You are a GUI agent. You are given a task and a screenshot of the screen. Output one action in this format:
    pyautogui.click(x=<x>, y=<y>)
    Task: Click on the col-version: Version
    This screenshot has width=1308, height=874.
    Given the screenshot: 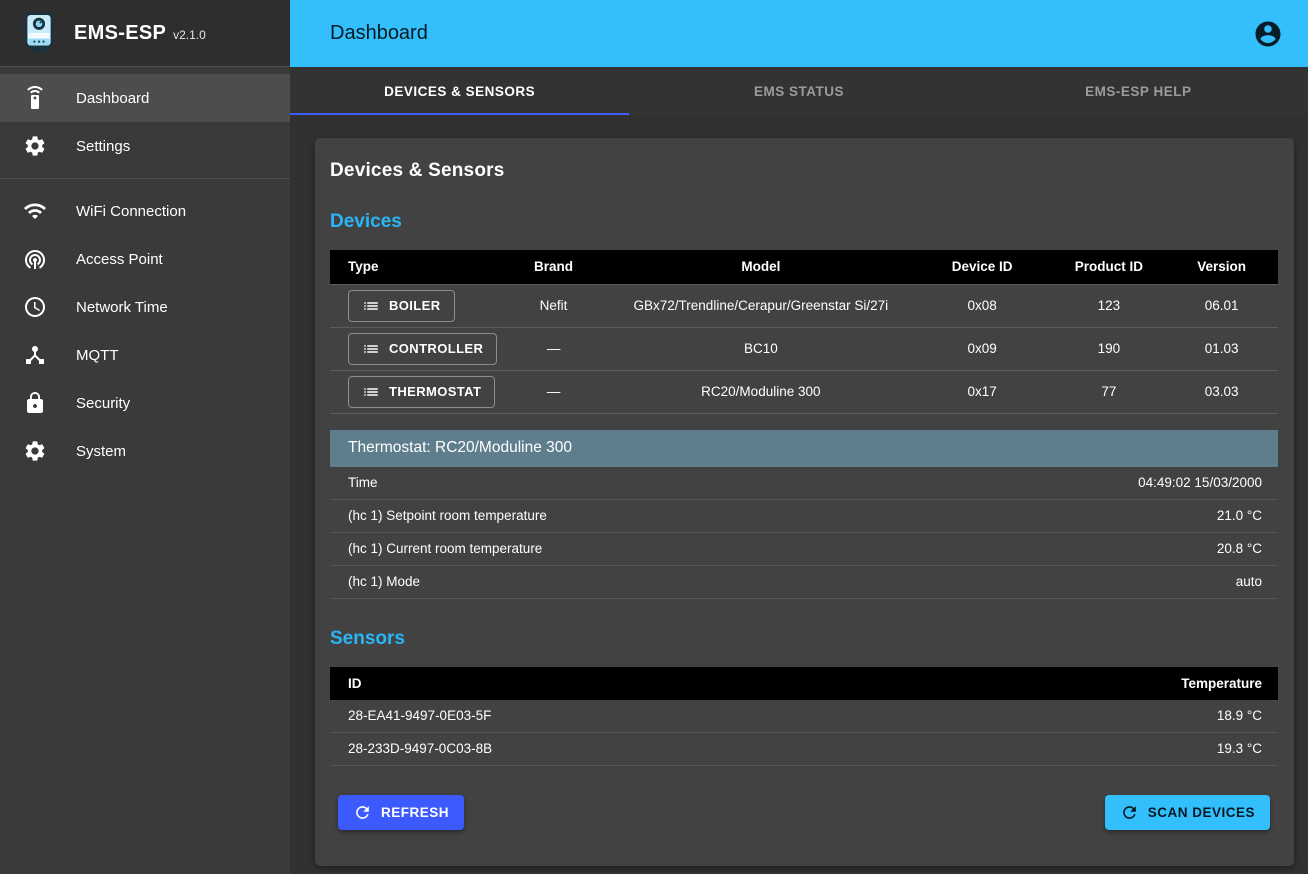 What is the action you would take?
    pyautogui.click(x=1221, y=267)
    